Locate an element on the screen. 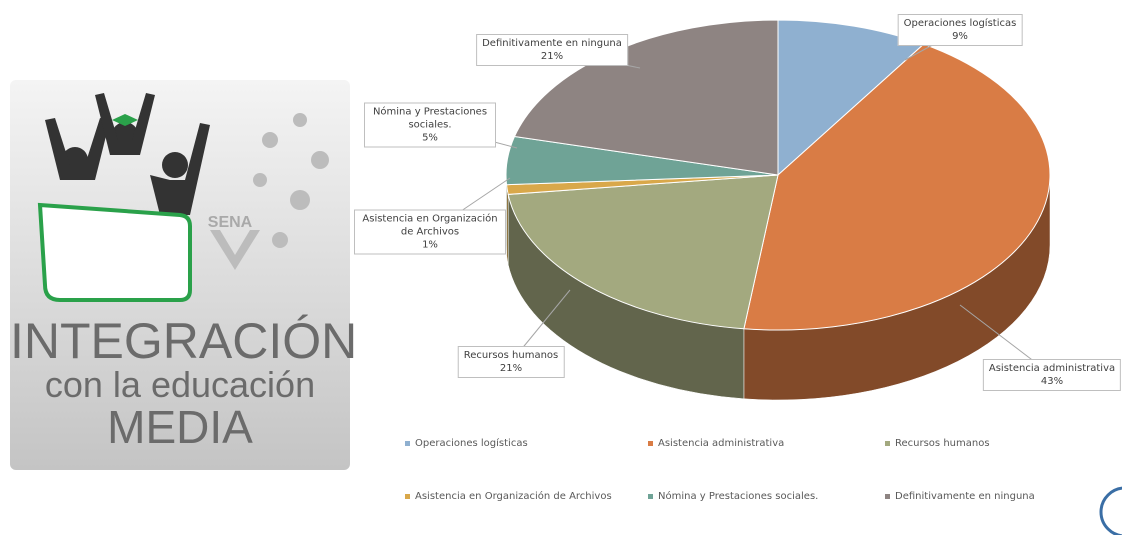 The width and height of the screenshot is (1122, 535). data-label: Definitivamente en ninguna 21% is located at coordinates (552, 50).